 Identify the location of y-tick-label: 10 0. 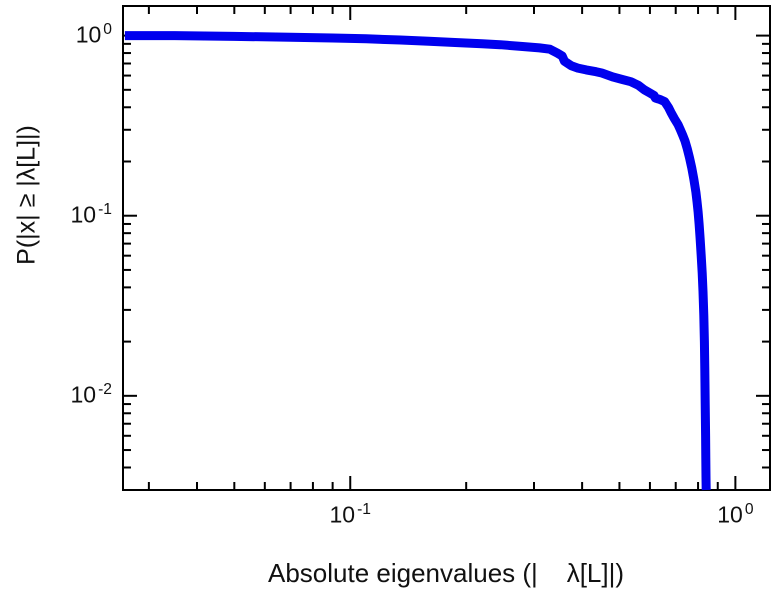
(93, 34).